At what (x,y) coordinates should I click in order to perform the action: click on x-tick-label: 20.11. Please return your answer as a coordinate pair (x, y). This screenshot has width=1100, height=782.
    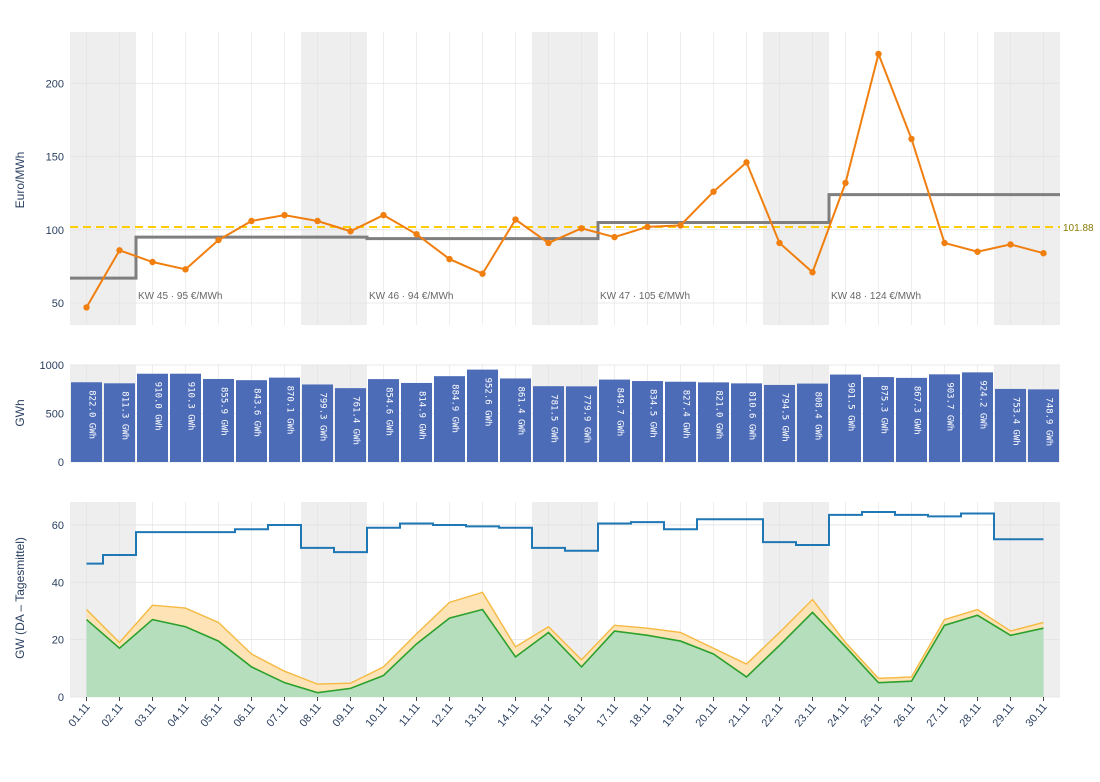
    Looking at the image, I should click on (706, 715).